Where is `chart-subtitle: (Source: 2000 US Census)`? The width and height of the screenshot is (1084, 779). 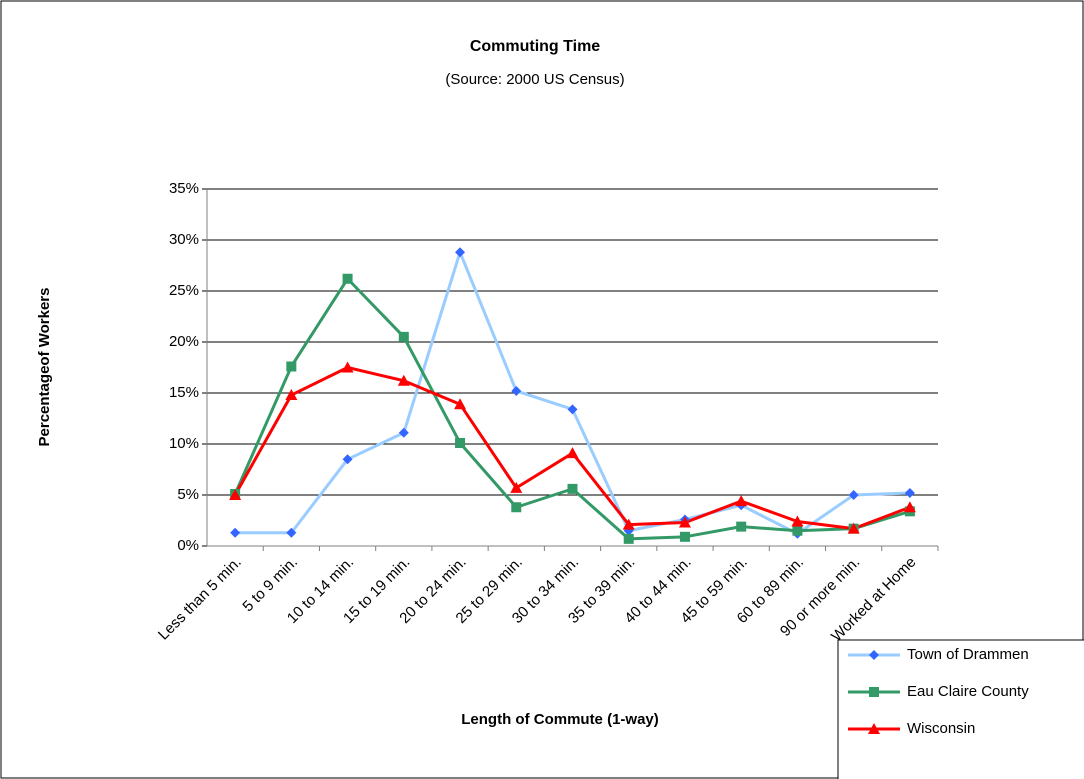 chart-subtitle: (Source: 2000 US Census) is located at coordinates (534, 79).